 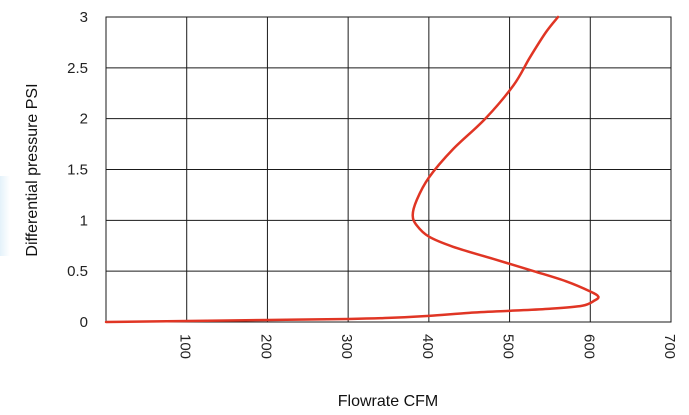 What do you see at coordinates (5, 216) in the screenshot?
I see `left-edge-decoration` at bounding box center [5, 216].